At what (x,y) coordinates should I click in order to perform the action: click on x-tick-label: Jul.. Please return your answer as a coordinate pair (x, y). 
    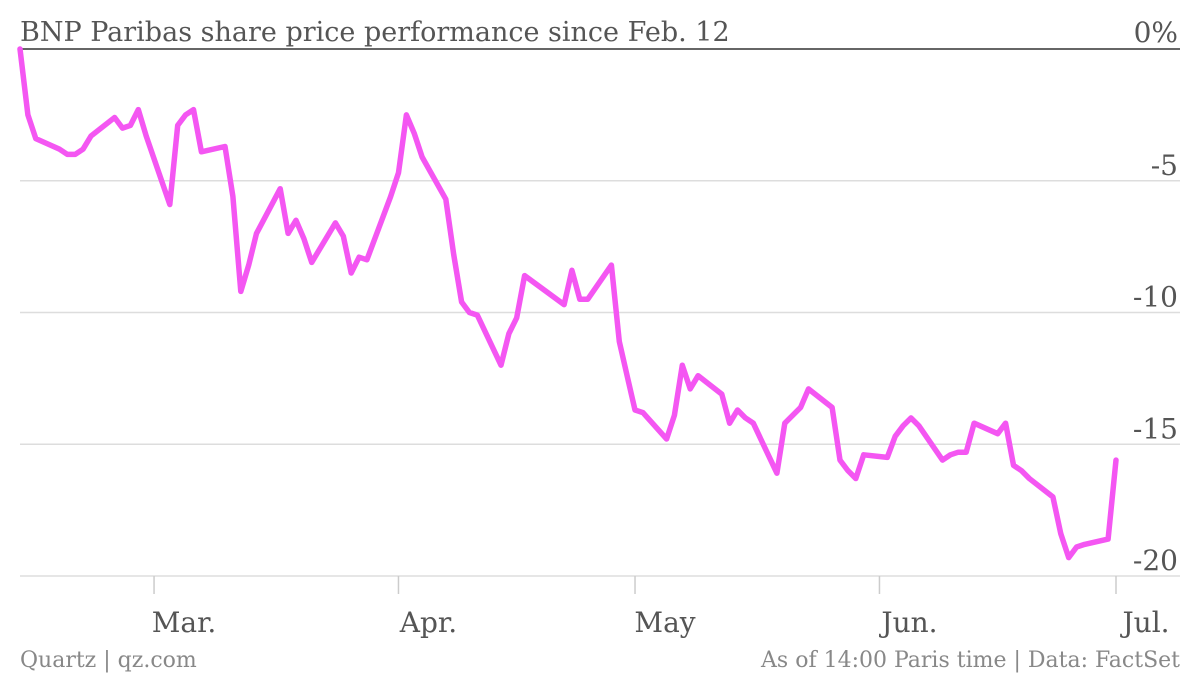
    Looking at the image, I should click on (1144, 622).